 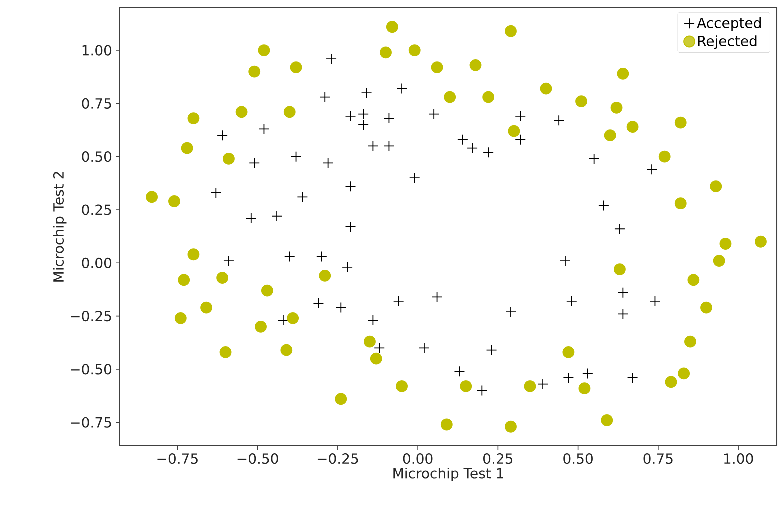 What do you see at coordinates (727, 43) in the screenshot?
I see `legend-label: Rejected` at bounding box center [727, 43].